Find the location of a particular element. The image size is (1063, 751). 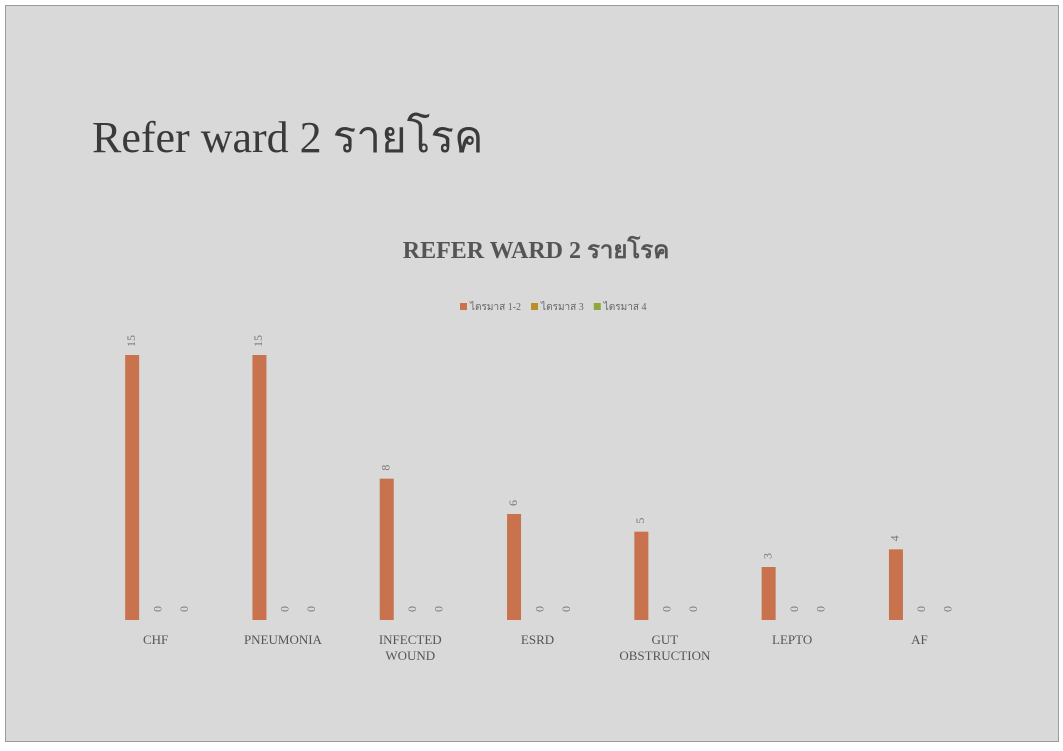

x-tick-label: PNEUMONIA is located at coordinates (282, 639).